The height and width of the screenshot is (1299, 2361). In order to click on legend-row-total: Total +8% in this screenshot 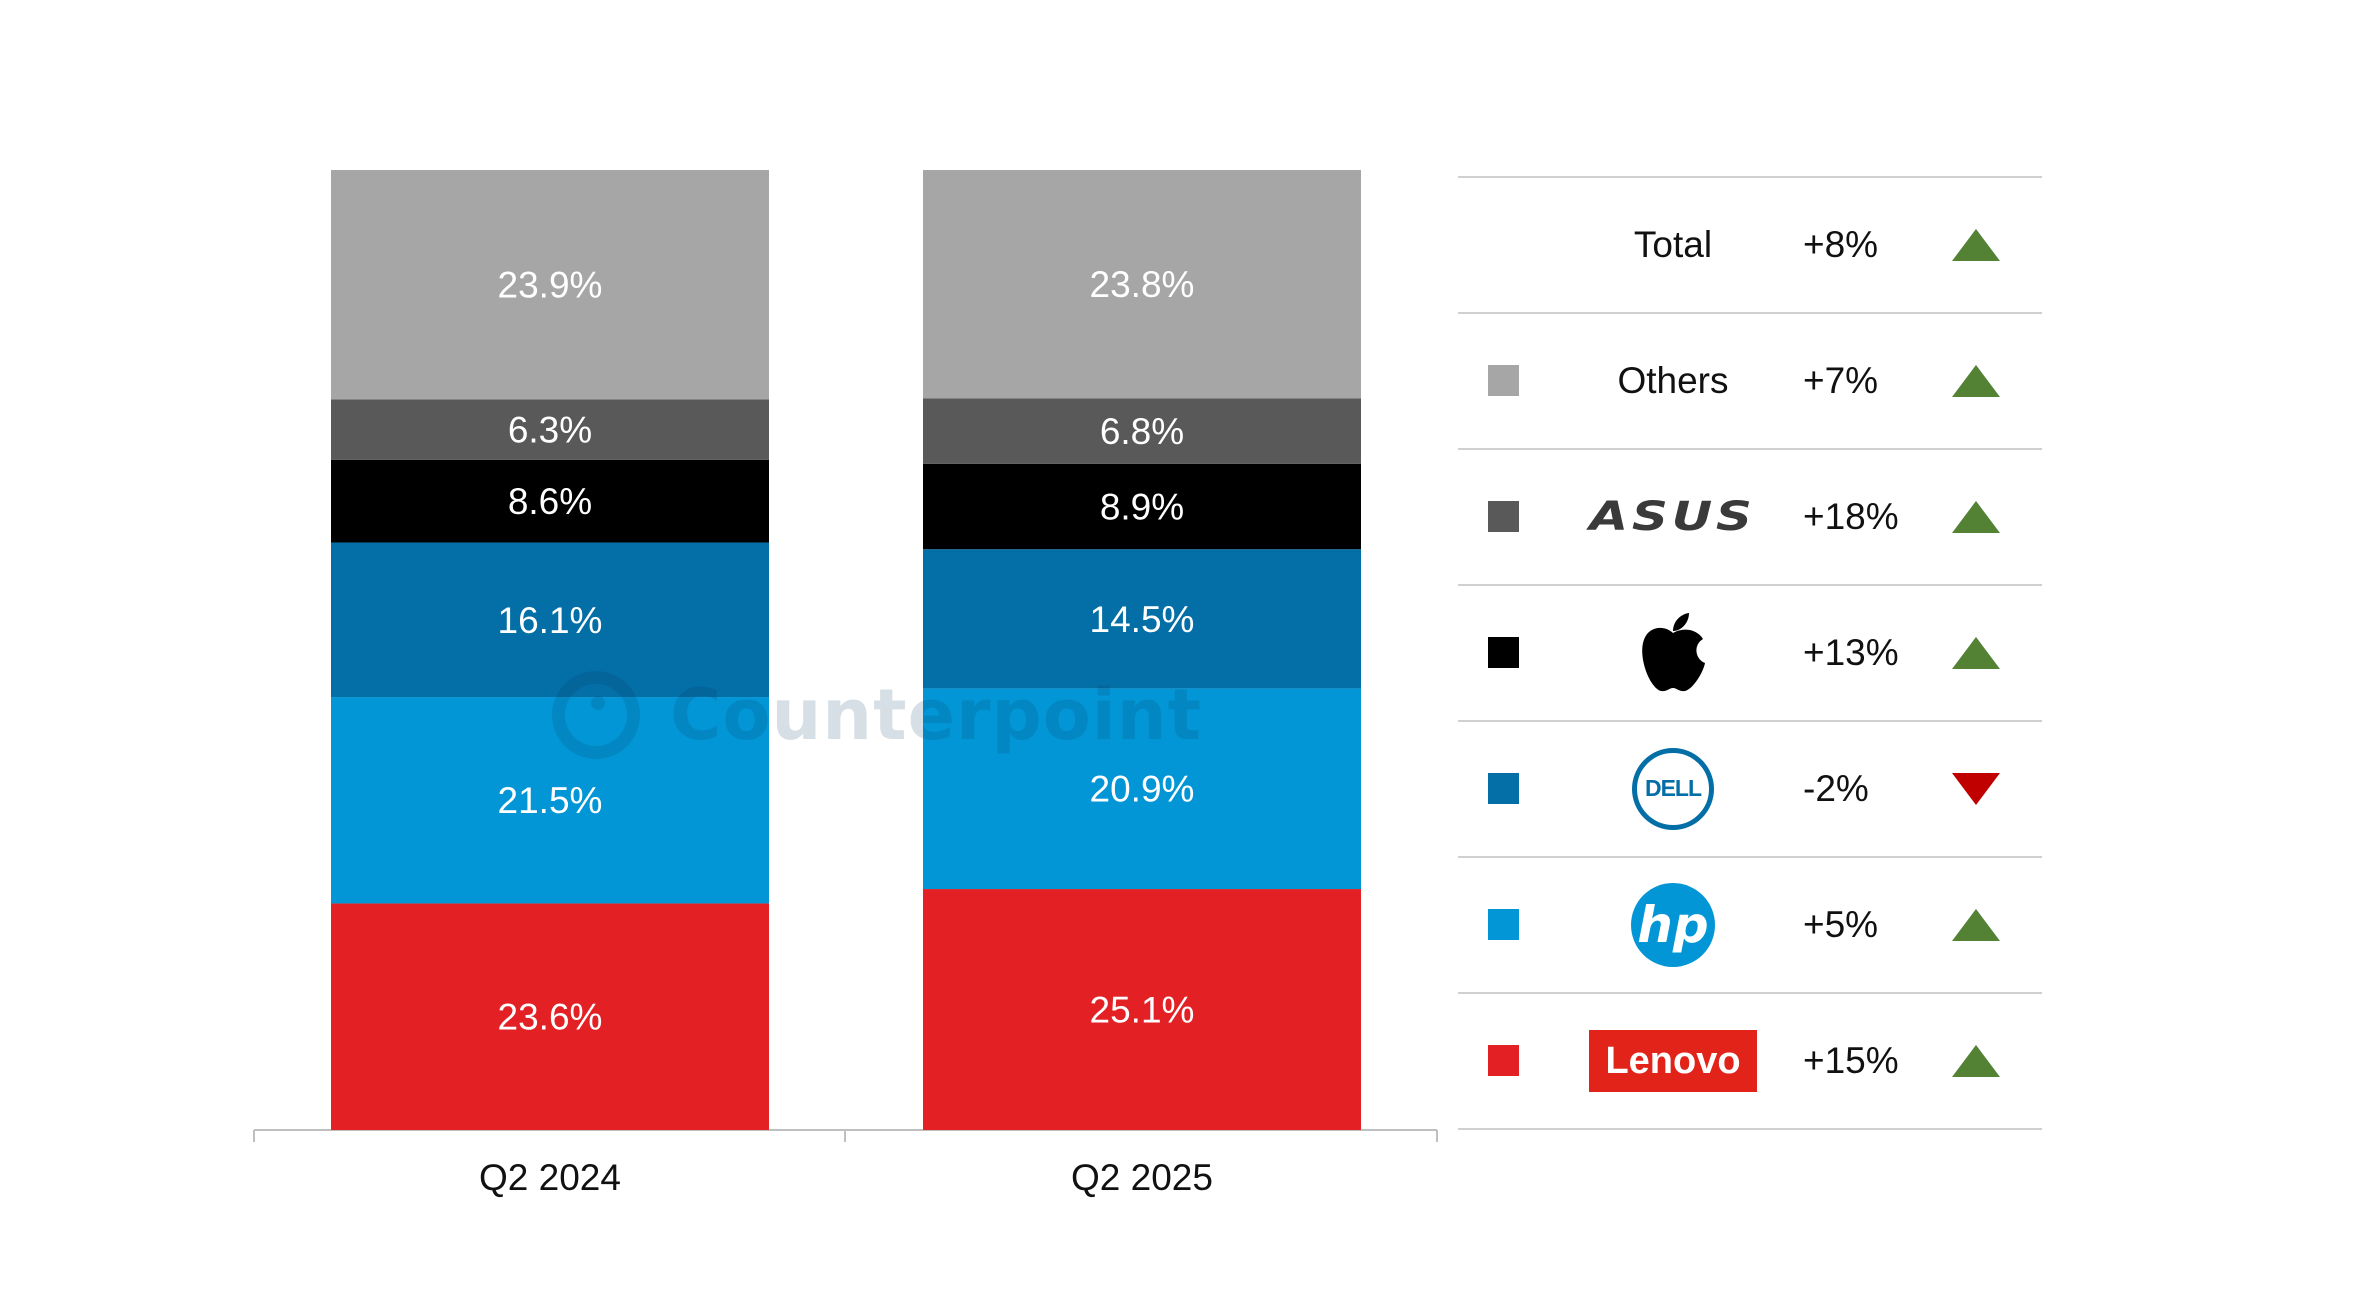, I will do `click(1750, 244)`.